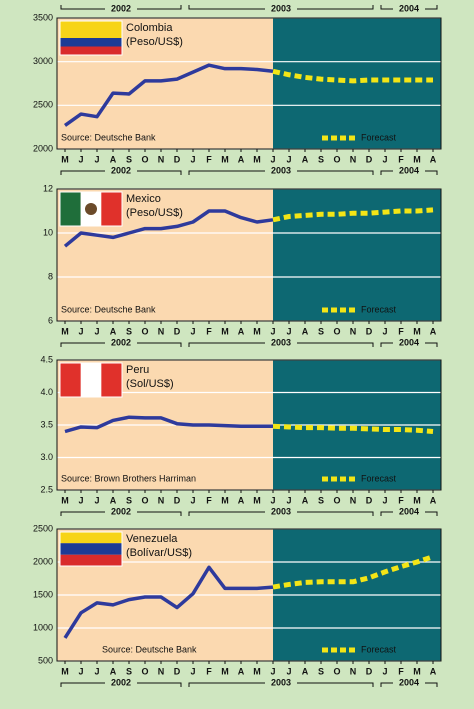 Image resolution: width=474 pixels, height=709 pixels. I want to click on chart-title: Venezuela, so click(152, 539).